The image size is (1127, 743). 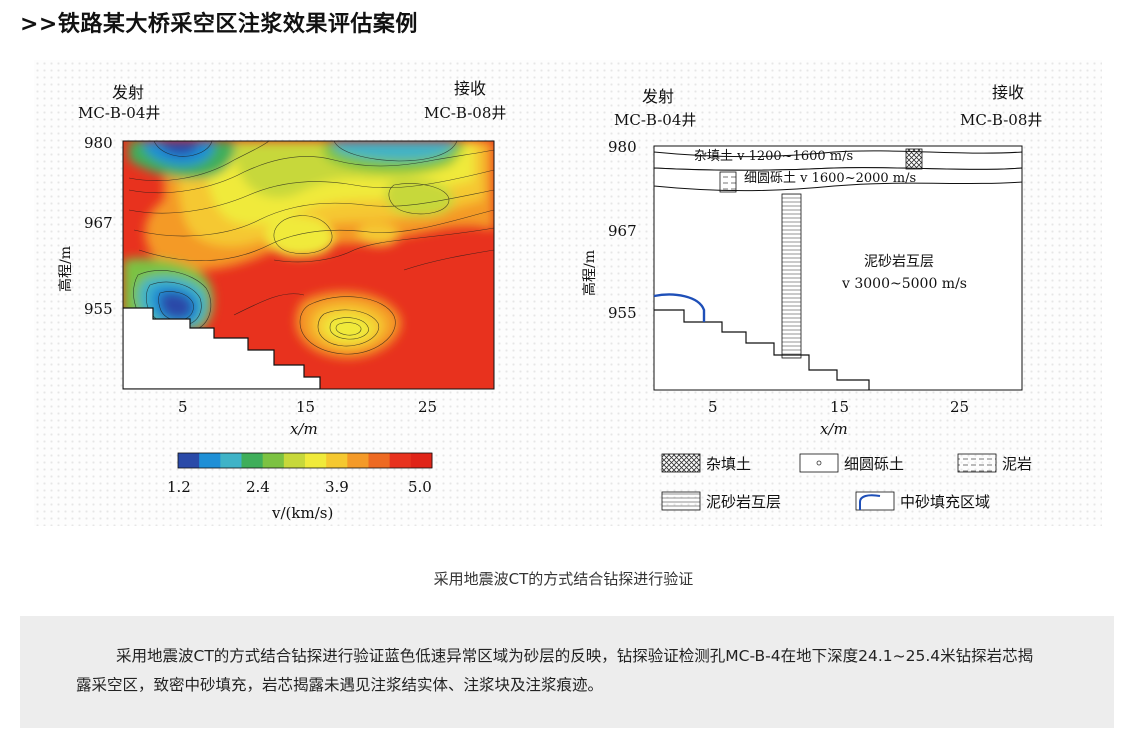 I want to click on left-x-axis-label: x/m, so click(x=304, y=429).